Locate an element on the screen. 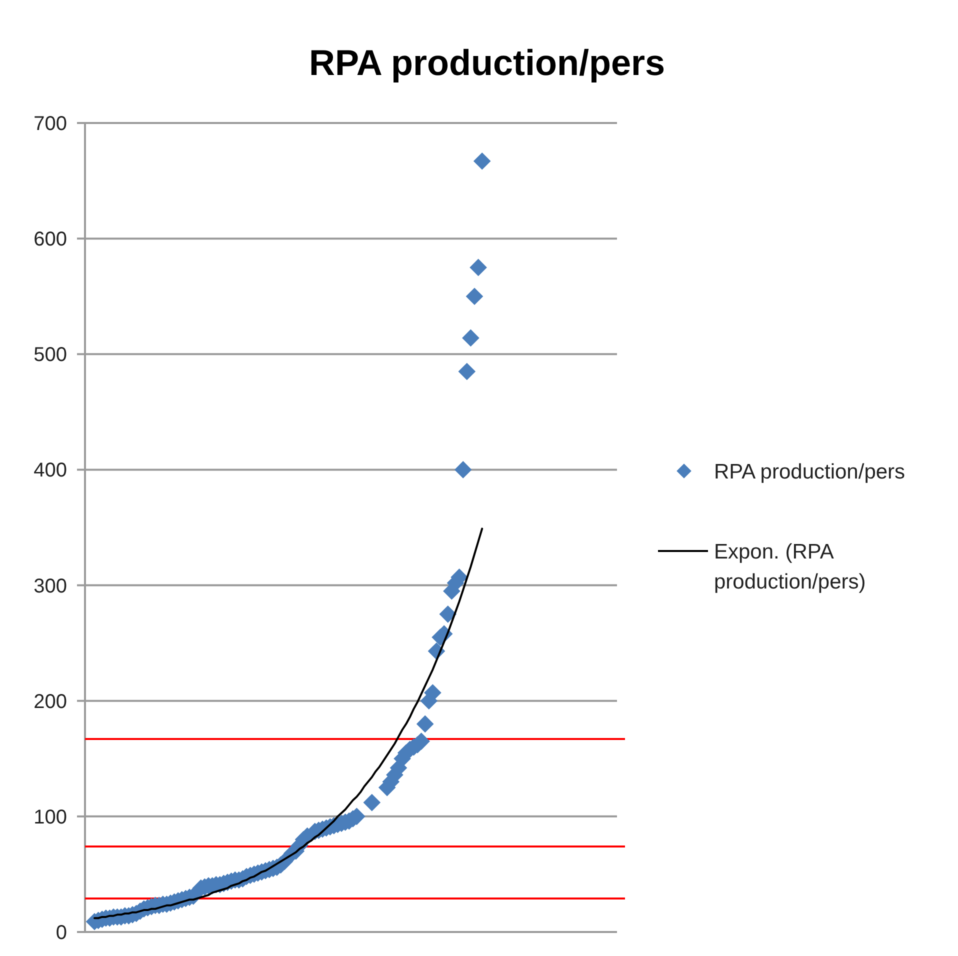 This screenshot has height=956, width=958. chart-title: RPA production/pers is located at coordinates (487, 62).